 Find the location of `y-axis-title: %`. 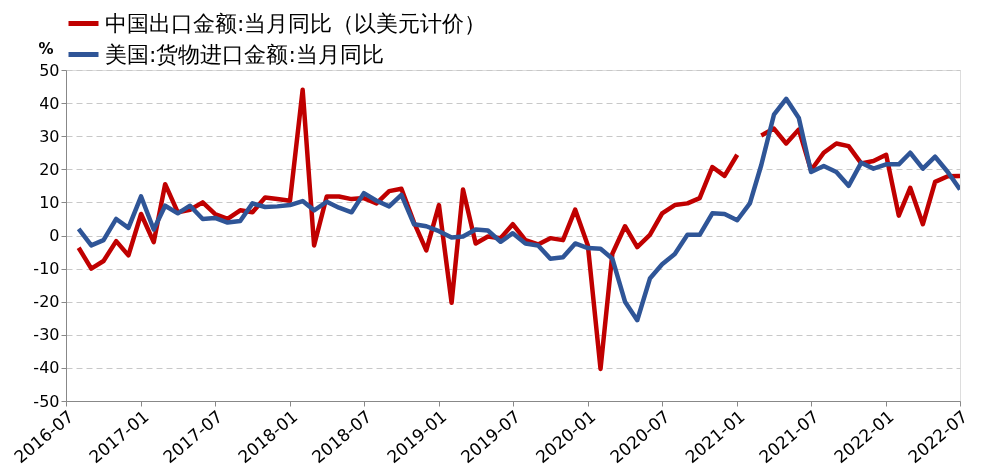

y-axis-title: % is located at coordinates (46, 48).